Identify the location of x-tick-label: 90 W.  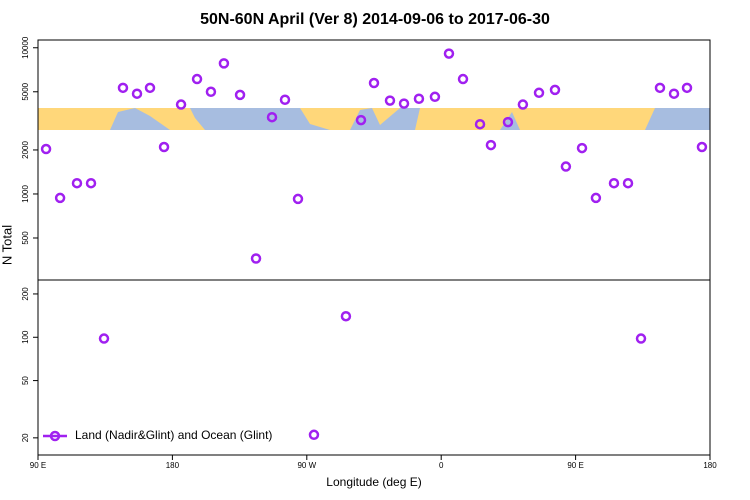
(306, 465).